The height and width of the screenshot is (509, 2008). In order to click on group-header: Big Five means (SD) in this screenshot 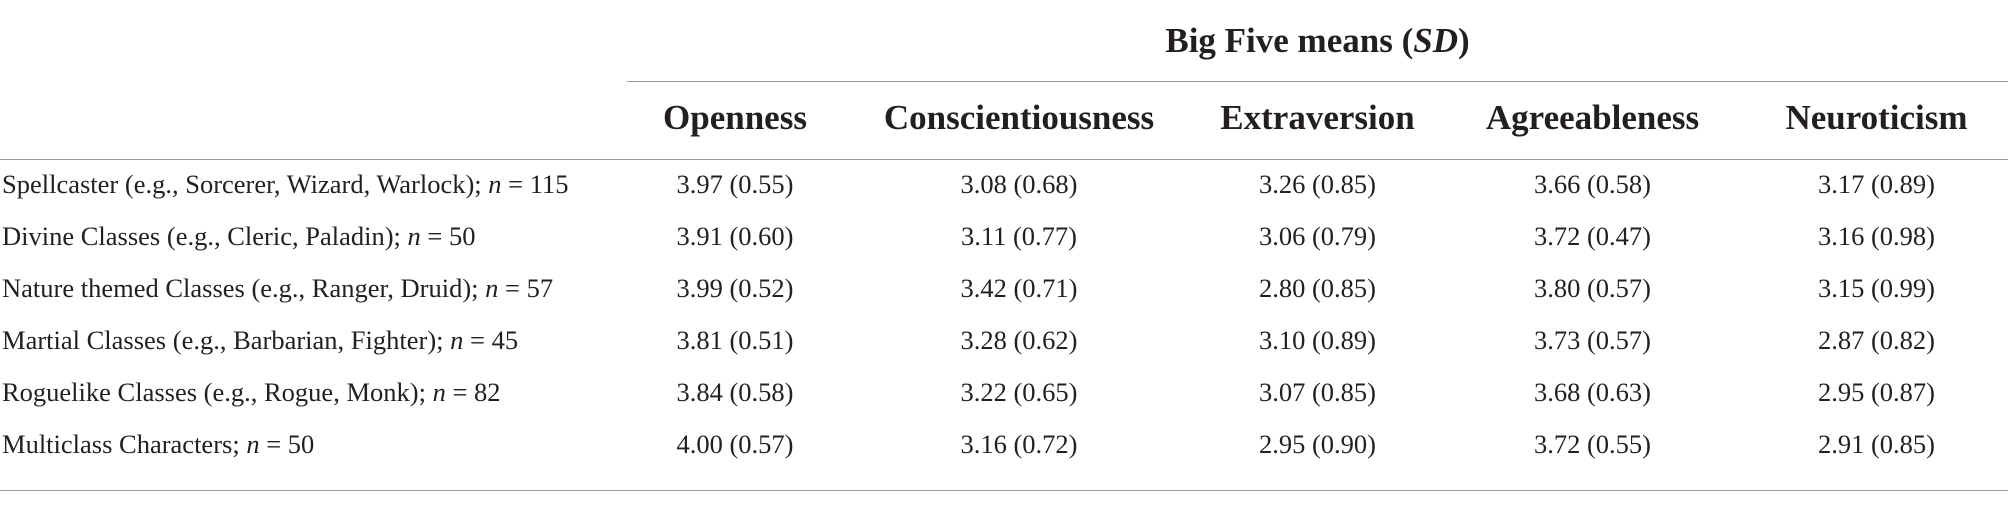, I will do `click(1317, 41)`.